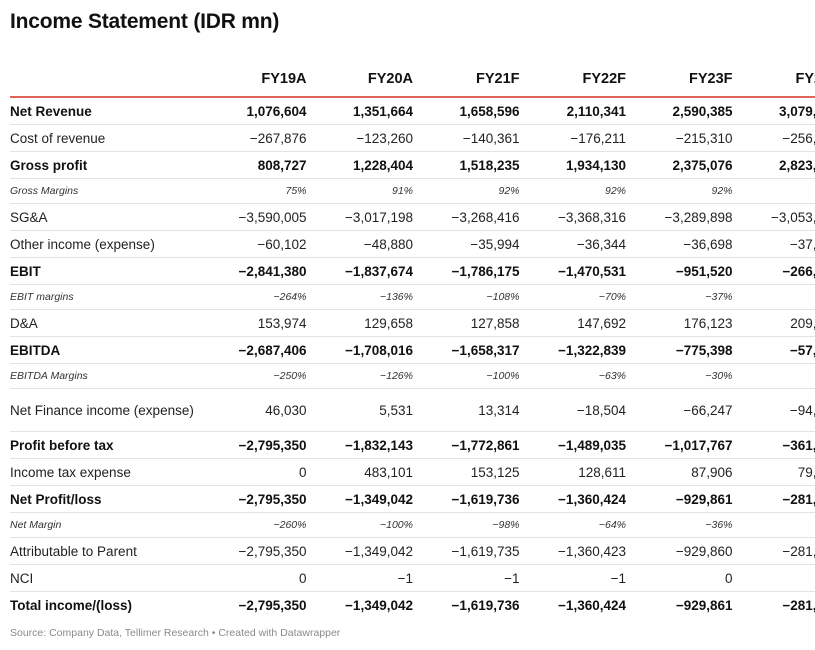  Describe the element at coordinates (253, 191) in the screenshot. I see `table-cell: 75%` at that location.